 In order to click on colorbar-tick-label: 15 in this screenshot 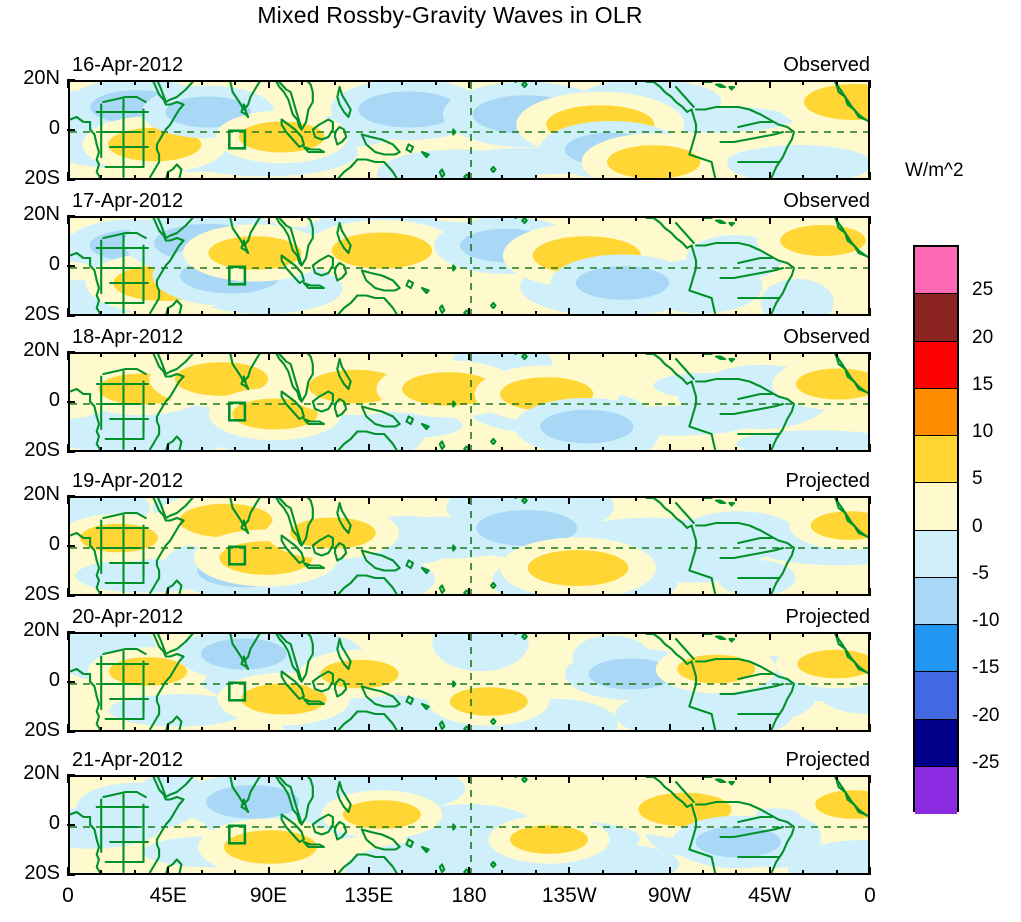, I will do `click(983, 384)`.